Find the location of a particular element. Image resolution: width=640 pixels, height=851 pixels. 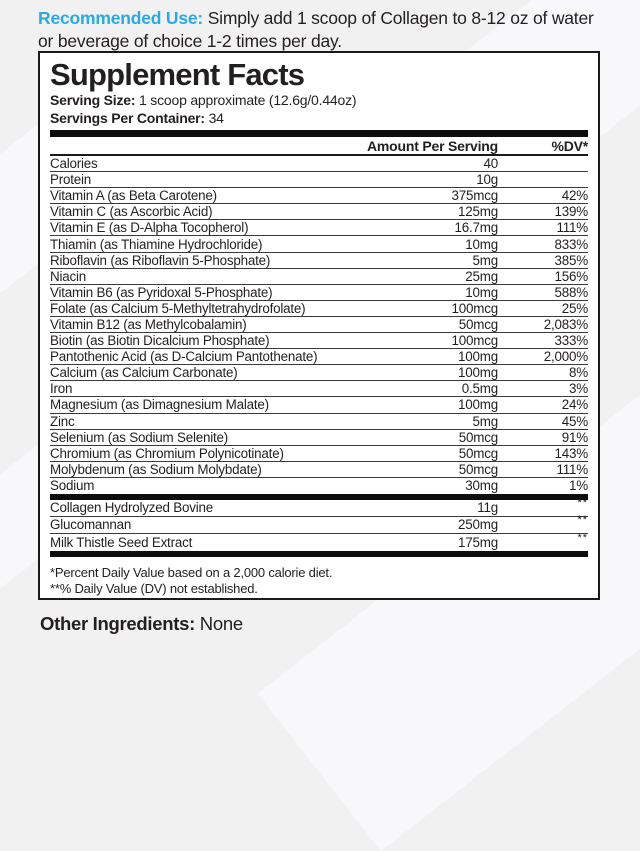

table-row: Collagen Hydrolyzed Bovine 11g ** is located at coordinates (319, 507).